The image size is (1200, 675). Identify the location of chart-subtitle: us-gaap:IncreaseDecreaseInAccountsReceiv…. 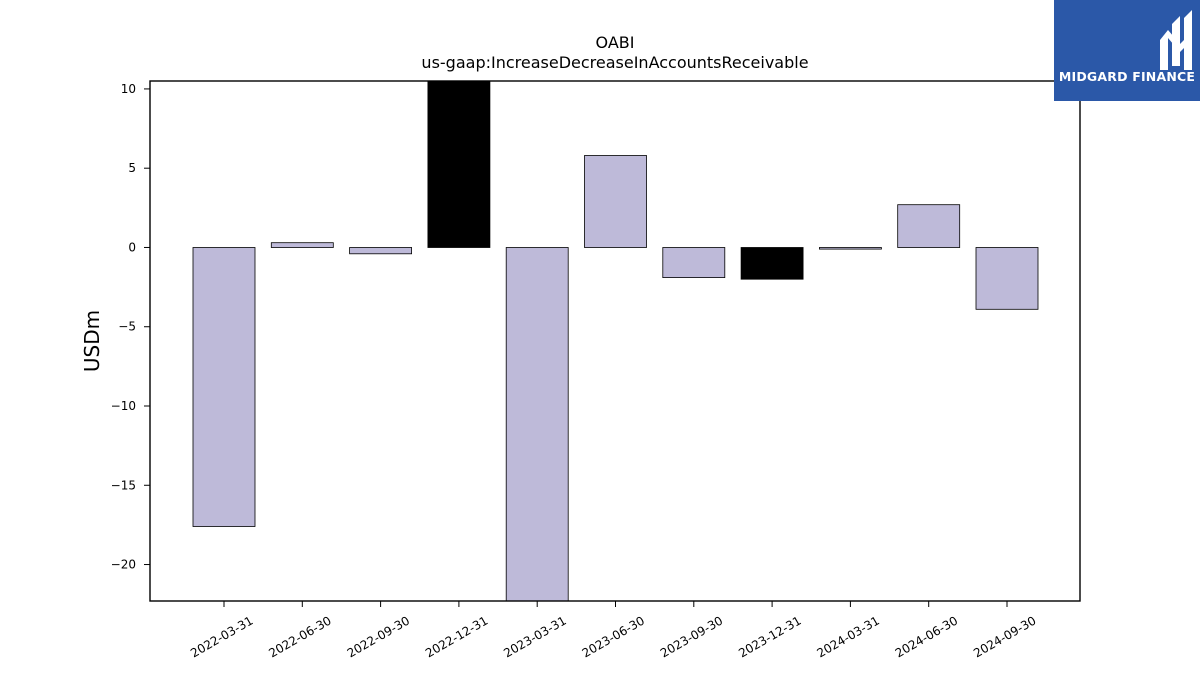
(614, 62).